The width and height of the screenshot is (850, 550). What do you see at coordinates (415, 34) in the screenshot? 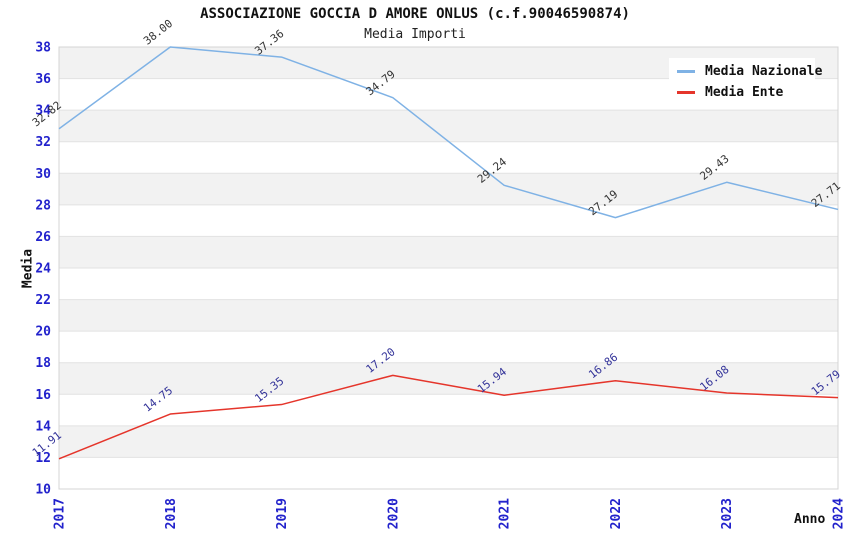
I see `chart-subtitle: Media Importi` at bounding box center [415, 34].